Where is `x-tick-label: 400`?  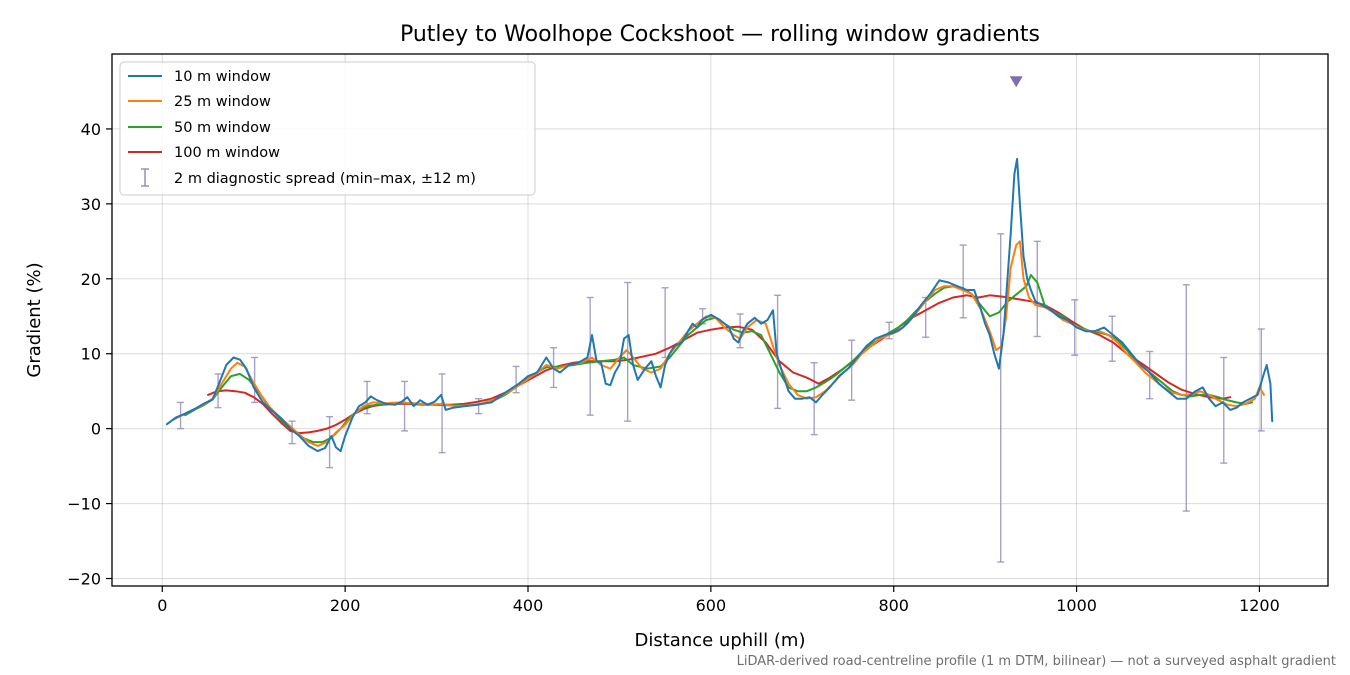 x-tick-label: 400 is located at coordinates (528, 605).